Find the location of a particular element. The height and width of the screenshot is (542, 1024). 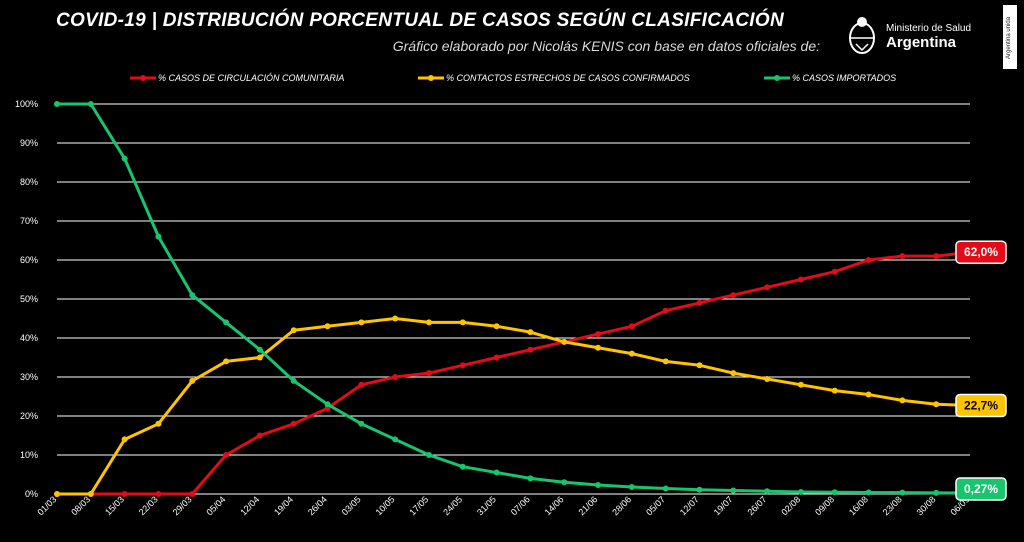

x-tick-label: 30/08 is located at coordinates (926, 505).